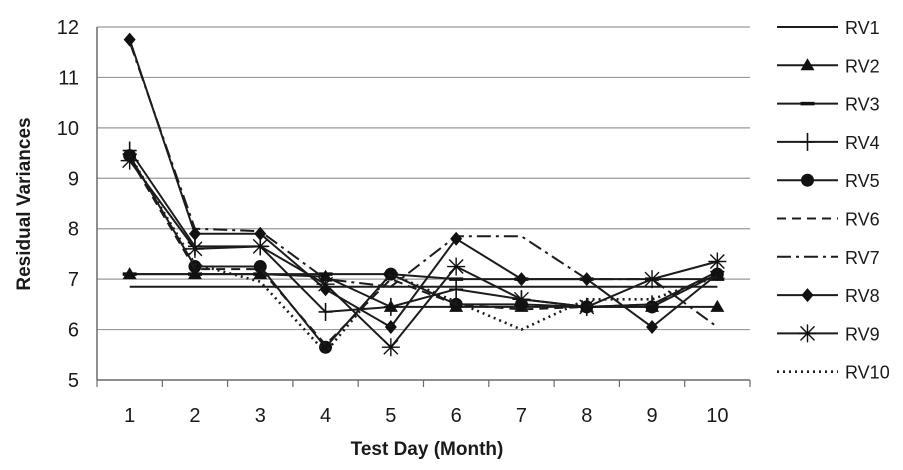  What do you see at coordinates (862, 258) in the screenshot?
I see `legend-label: RV7` at bounding box center [862, 258].